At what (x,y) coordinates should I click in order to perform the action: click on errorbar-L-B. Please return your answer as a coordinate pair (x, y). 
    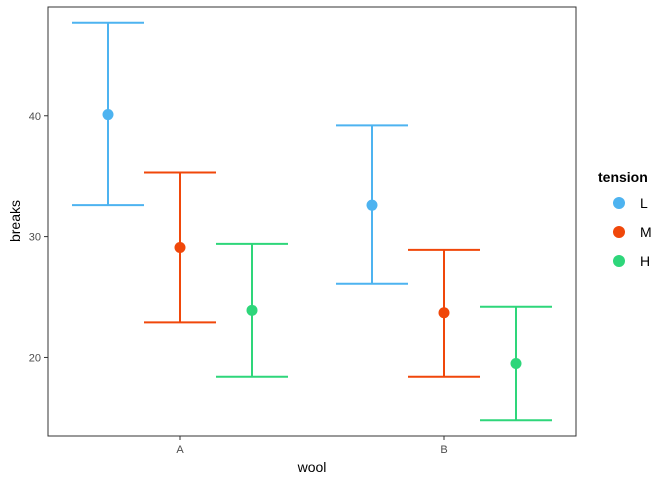
    Looking at the image, I should click on (372, 204).